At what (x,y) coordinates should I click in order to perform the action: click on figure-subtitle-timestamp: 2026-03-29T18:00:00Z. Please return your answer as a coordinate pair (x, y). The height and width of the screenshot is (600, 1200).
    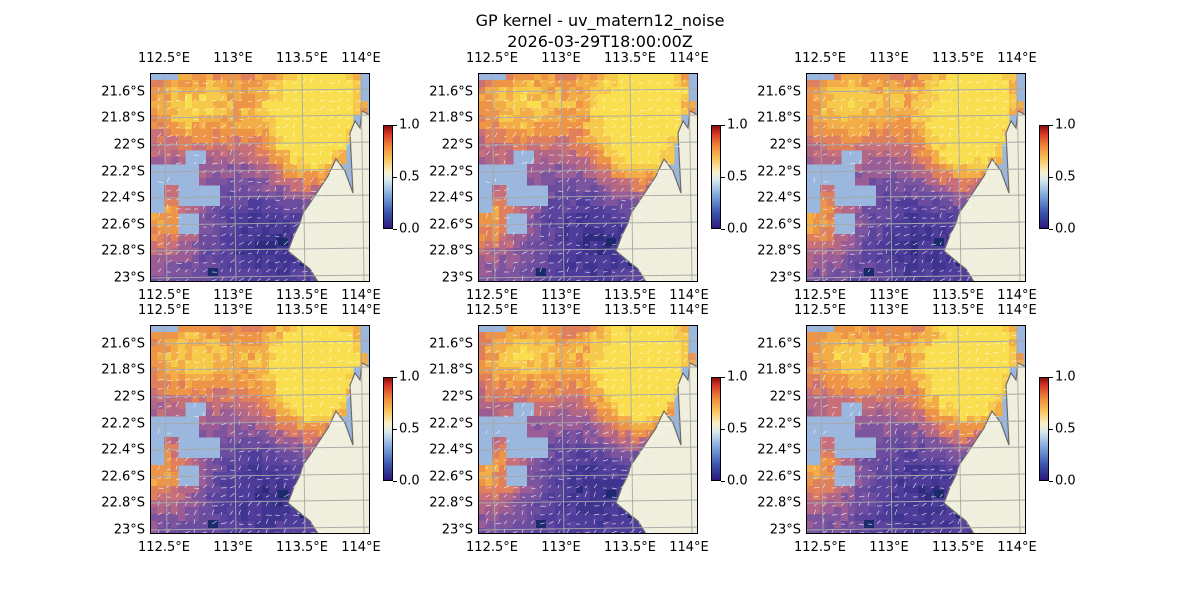
    Looking at the image, I should click on (600, 41).